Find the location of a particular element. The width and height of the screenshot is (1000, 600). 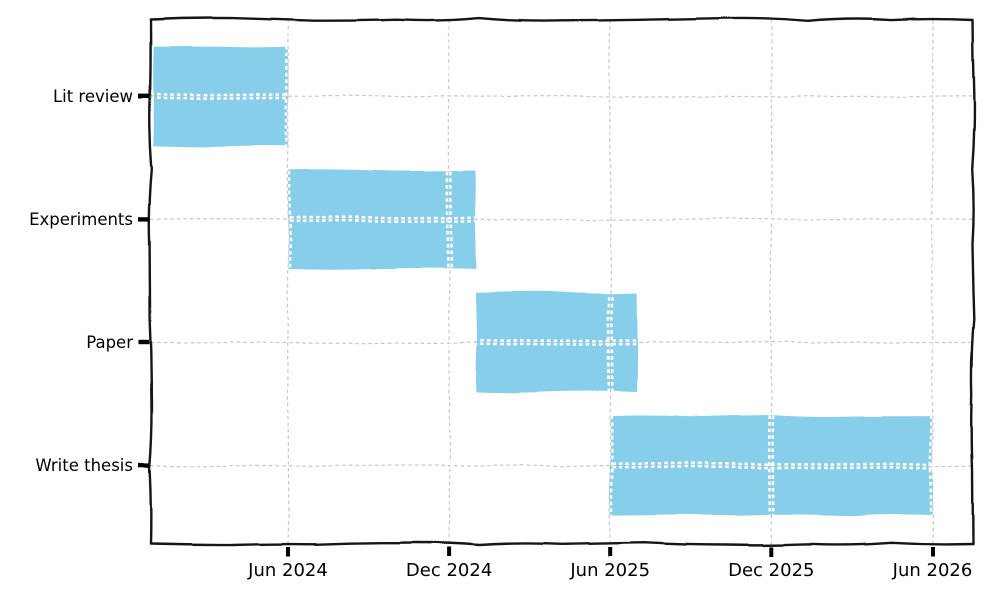

gridline-v-jun-2025 is located at coordinates (610, 282).